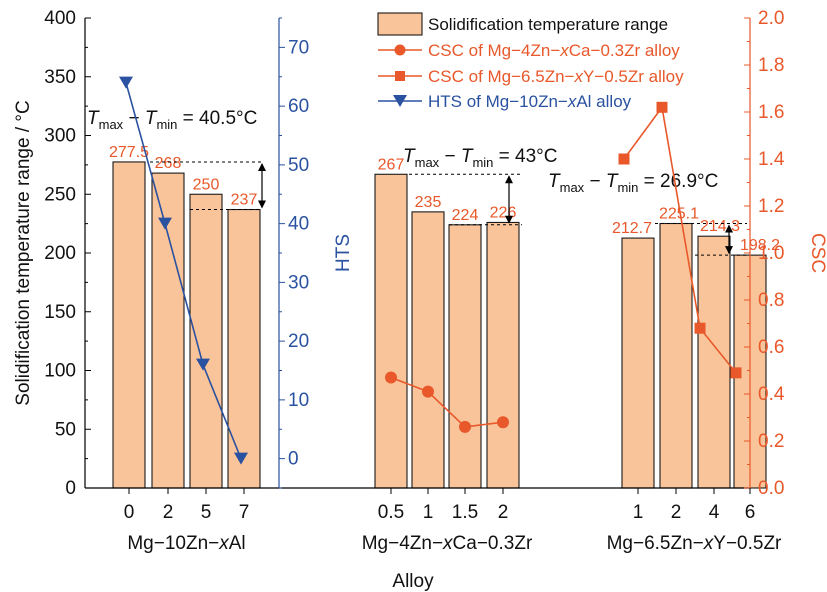 The width and height of the screenshot is (827, 592). What do you see at coordinates (771, 18) in the screenshot?
I see `csc-tick-label: 2.0` at bounding box center [771, 18].